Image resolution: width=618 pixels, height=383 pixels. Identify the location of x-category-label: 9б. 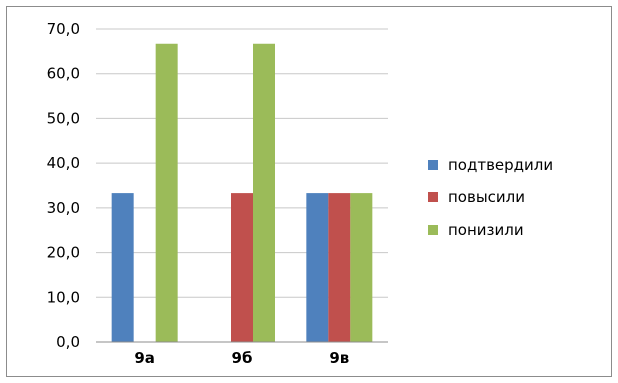
(242, 358).